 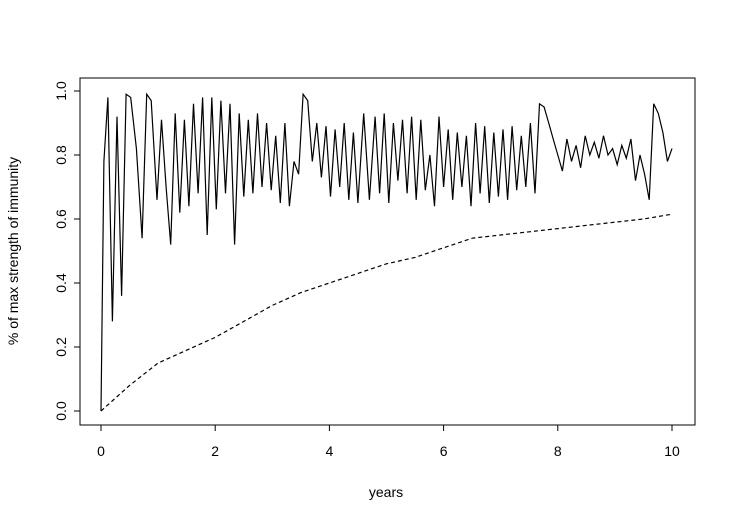 I want to click on y-tick-label: 0.0, so click(x=61, y=411).